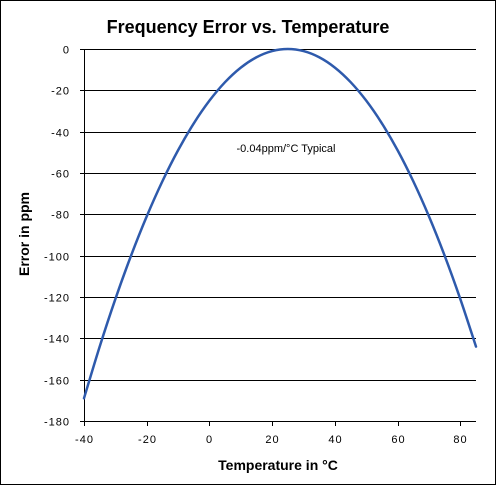 Image resolution: width=496 pixels, height=485 pixels. I want to click on y-tick-label: -140, so click(57, 340).